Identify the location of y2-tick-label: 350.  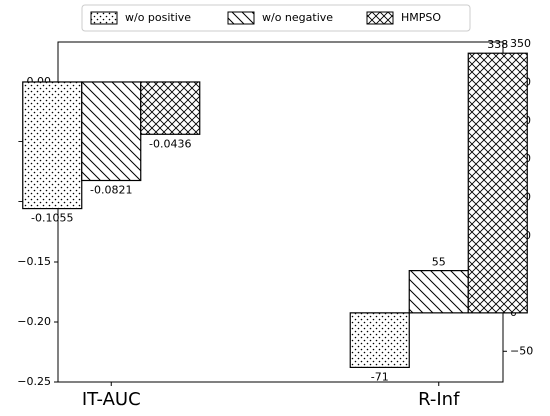
(520, 43).